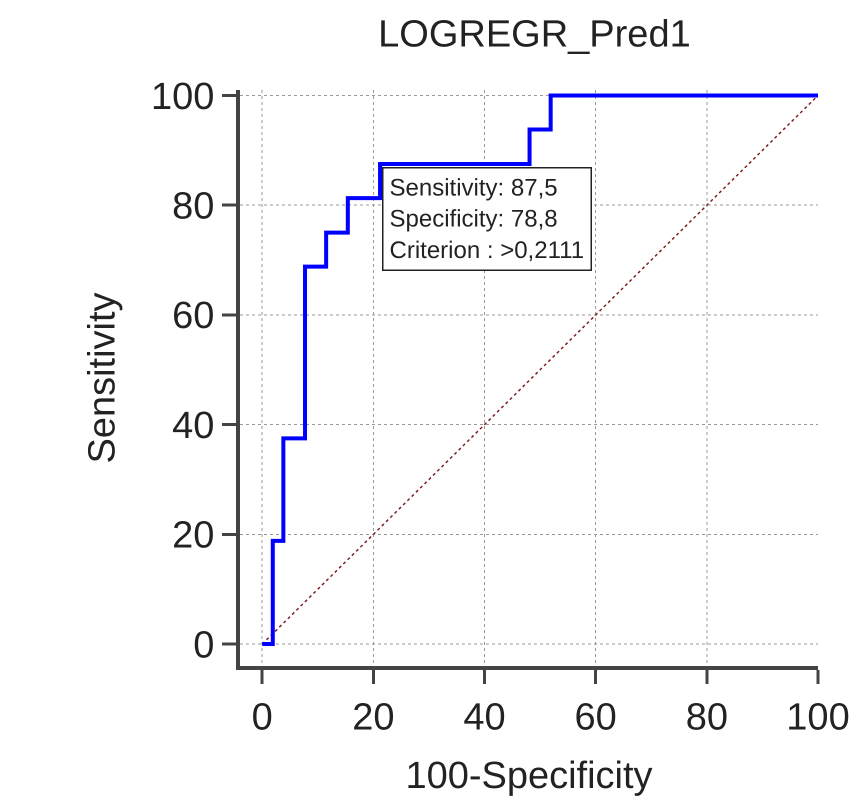 Image resolution: width=862 pixels, height=802 pixels. I want to click on x-tick-label: 20, so click(373, 717).